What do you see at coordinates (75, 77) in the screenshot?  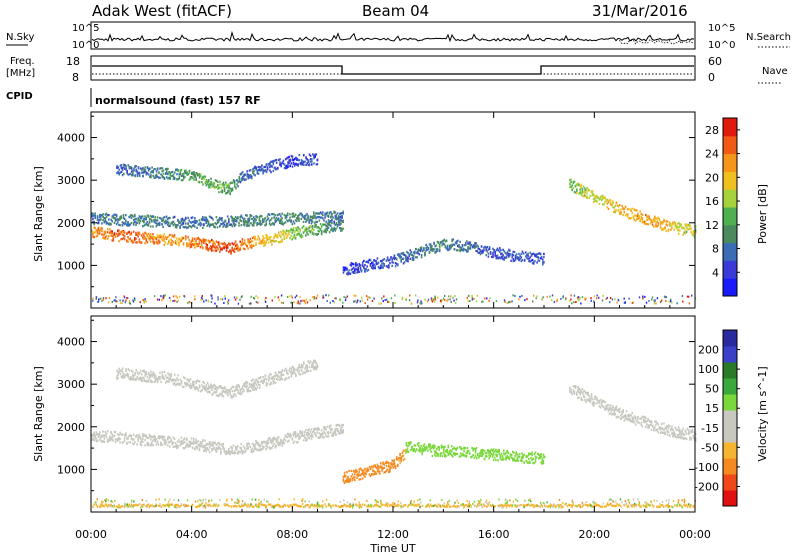 I see `freq-tick-bottom: 8` at bounding box center [75, 77].